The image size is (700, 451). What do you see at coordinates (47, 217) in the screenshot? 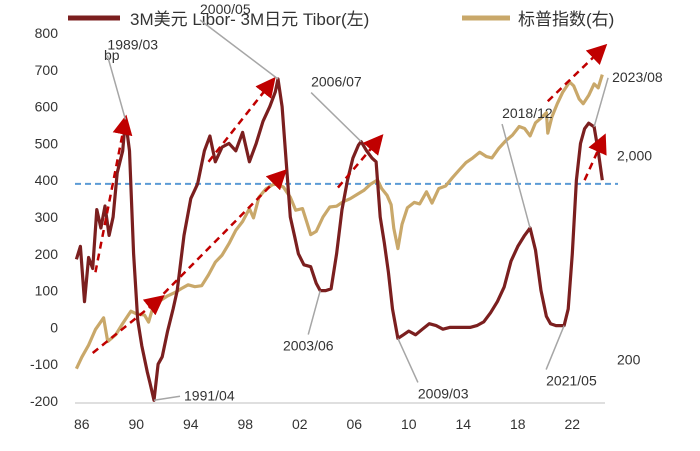
I see `left-tick-label: 300` at bounding box center [47, 217].